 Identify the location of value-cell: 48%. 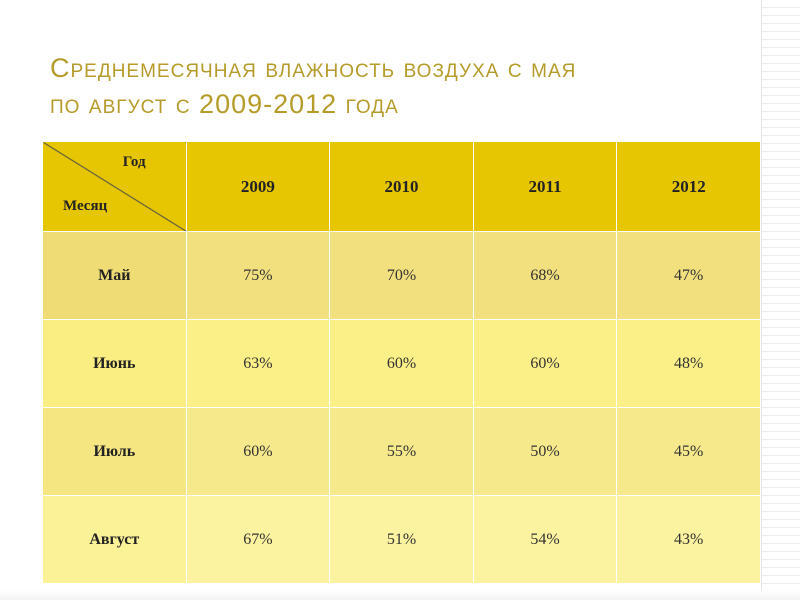
(688, 363).